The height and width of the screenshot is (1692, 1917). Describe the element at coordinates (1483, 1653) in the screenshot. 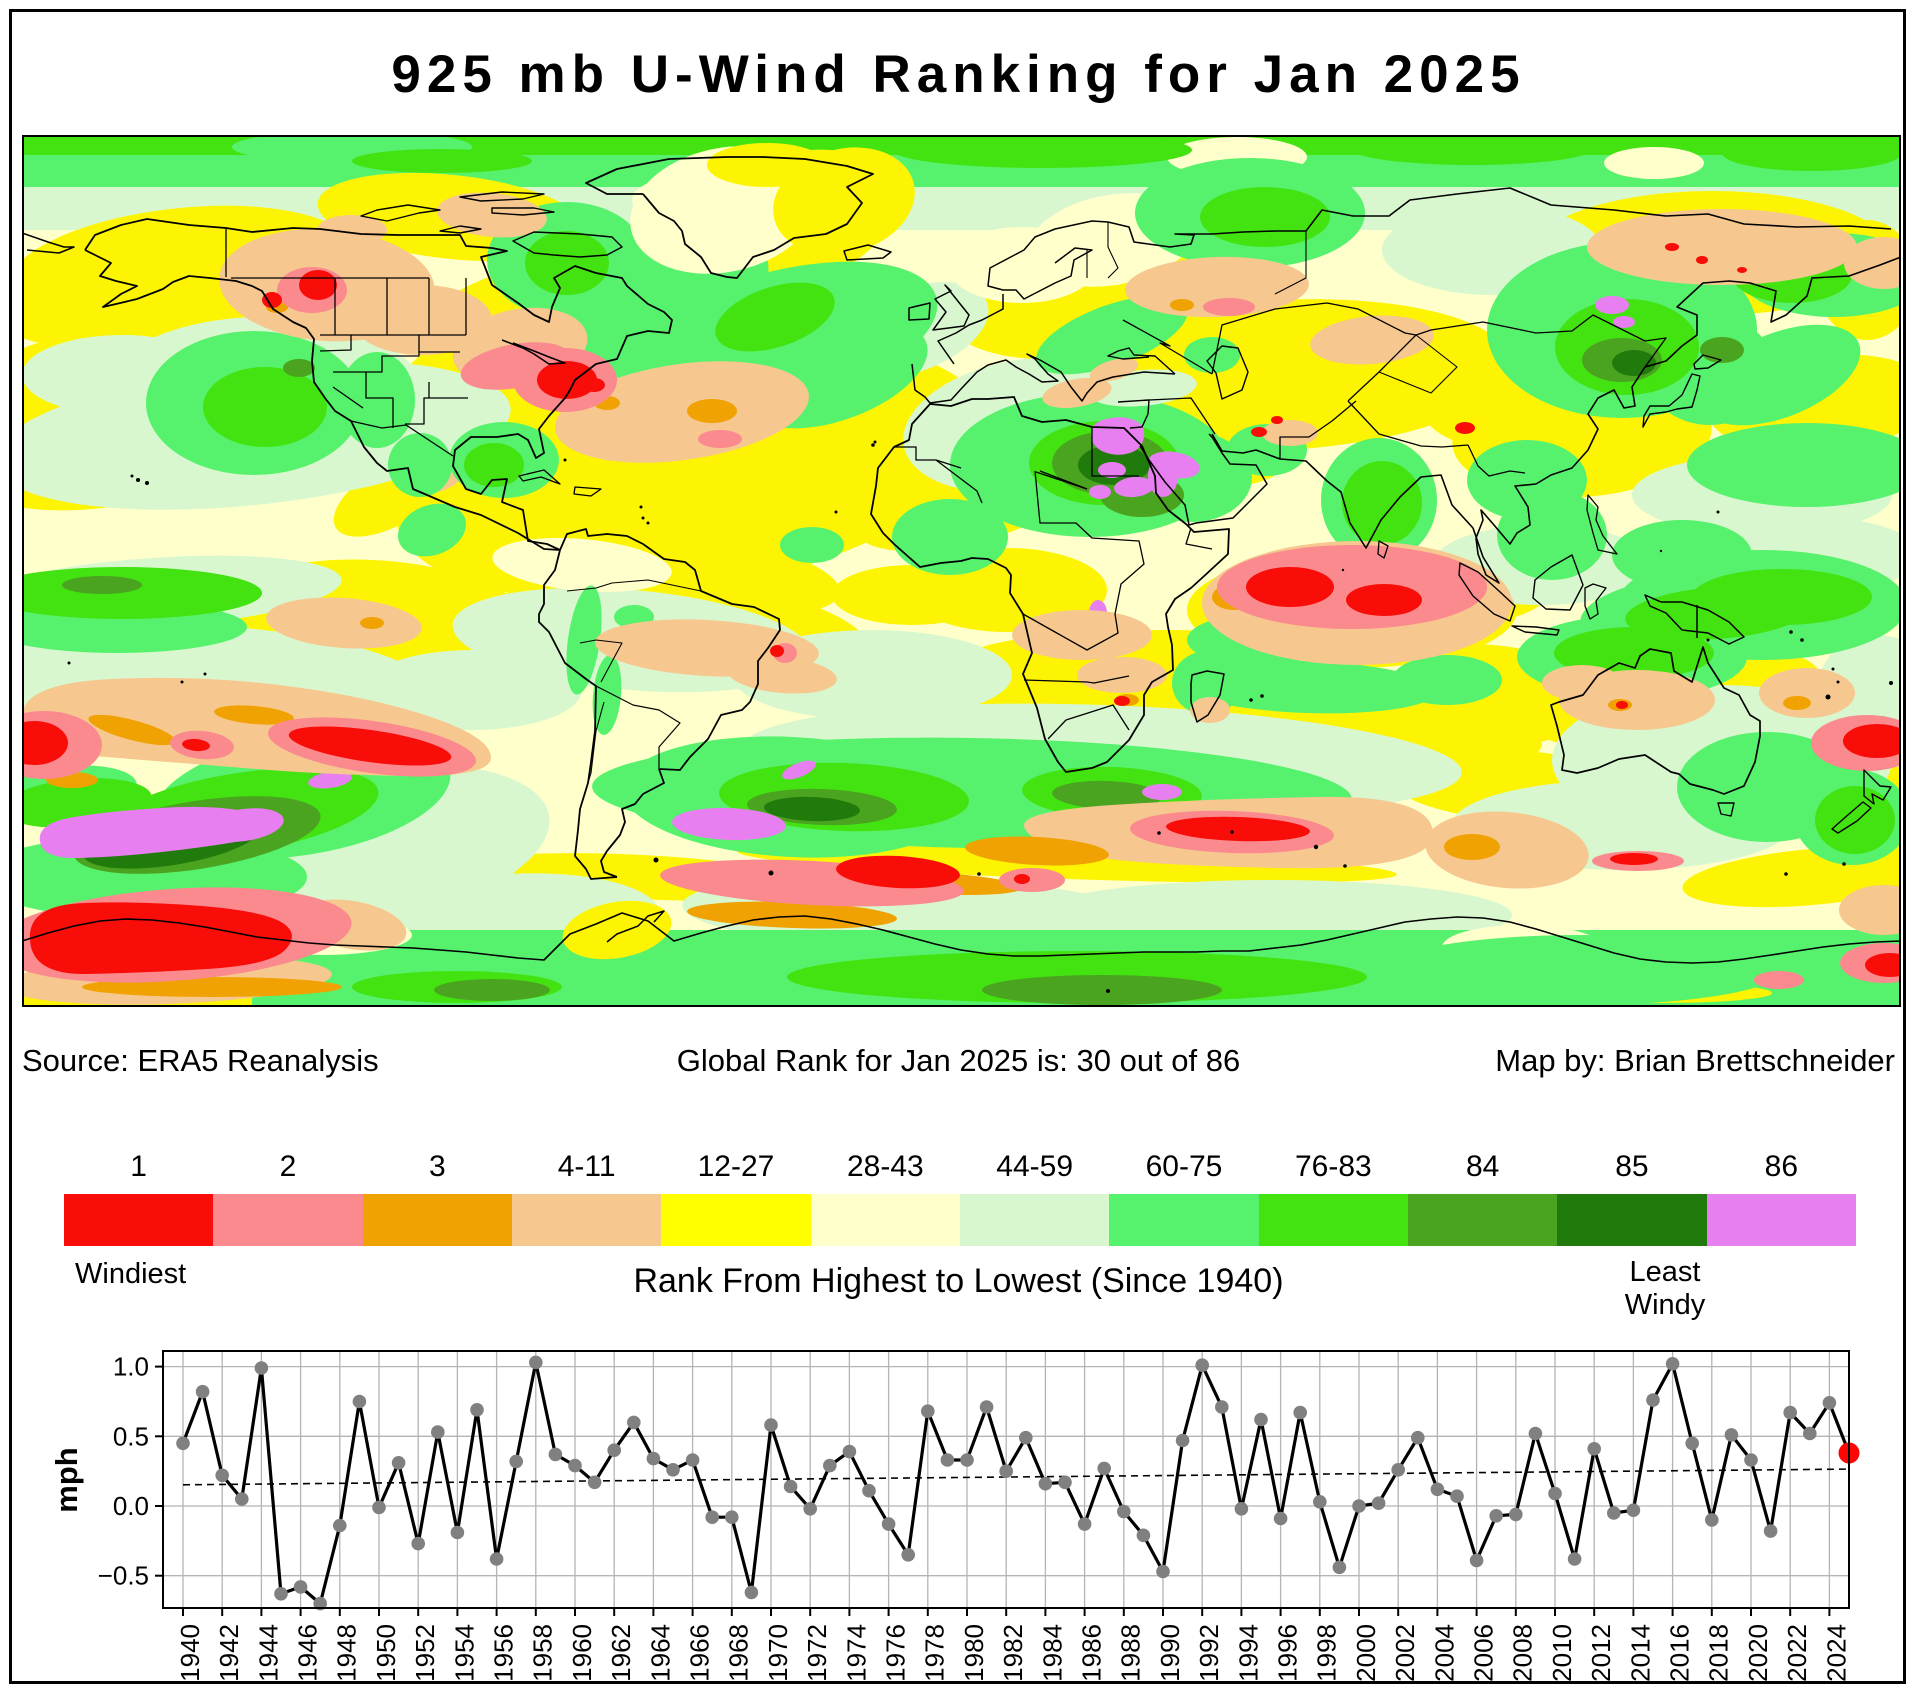

I see `svg-text: 2006` at that location.